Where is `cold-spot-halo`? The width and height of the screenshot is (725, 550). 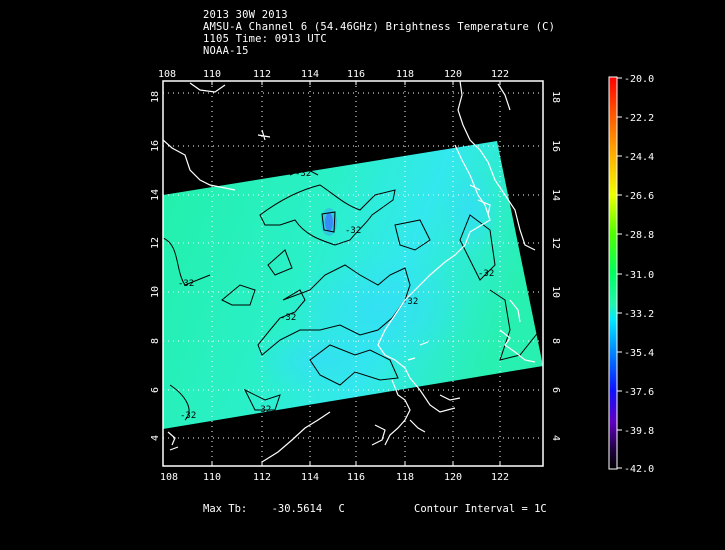
cold-spot-halo is located at coordinates (329, 222).